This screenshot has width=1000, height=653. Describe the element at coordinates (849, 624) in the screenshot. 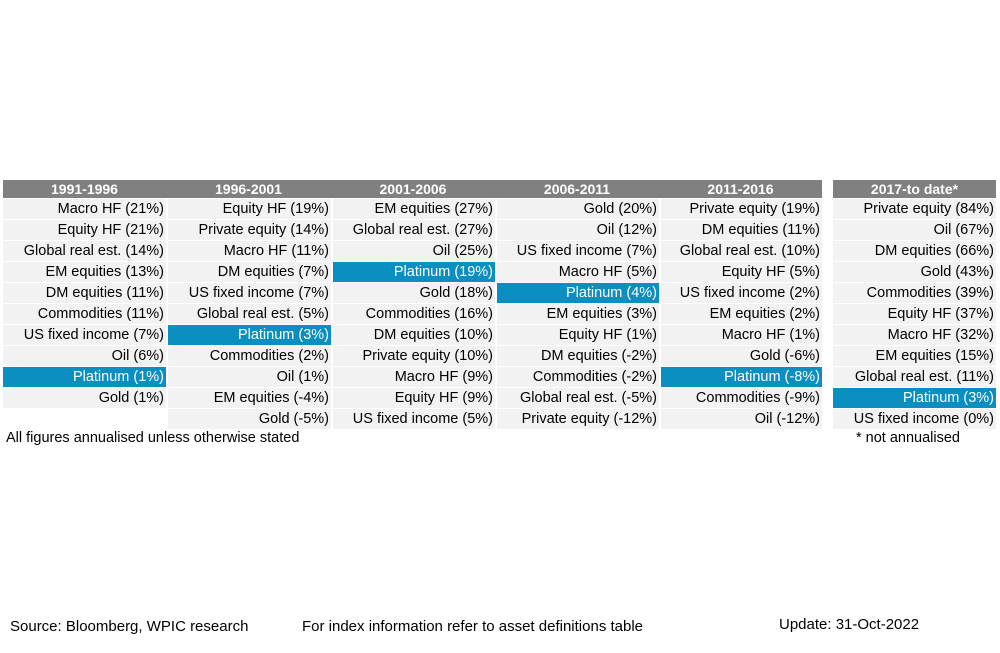

I see `update-date: Update: 31-Oct-2022` at that location.